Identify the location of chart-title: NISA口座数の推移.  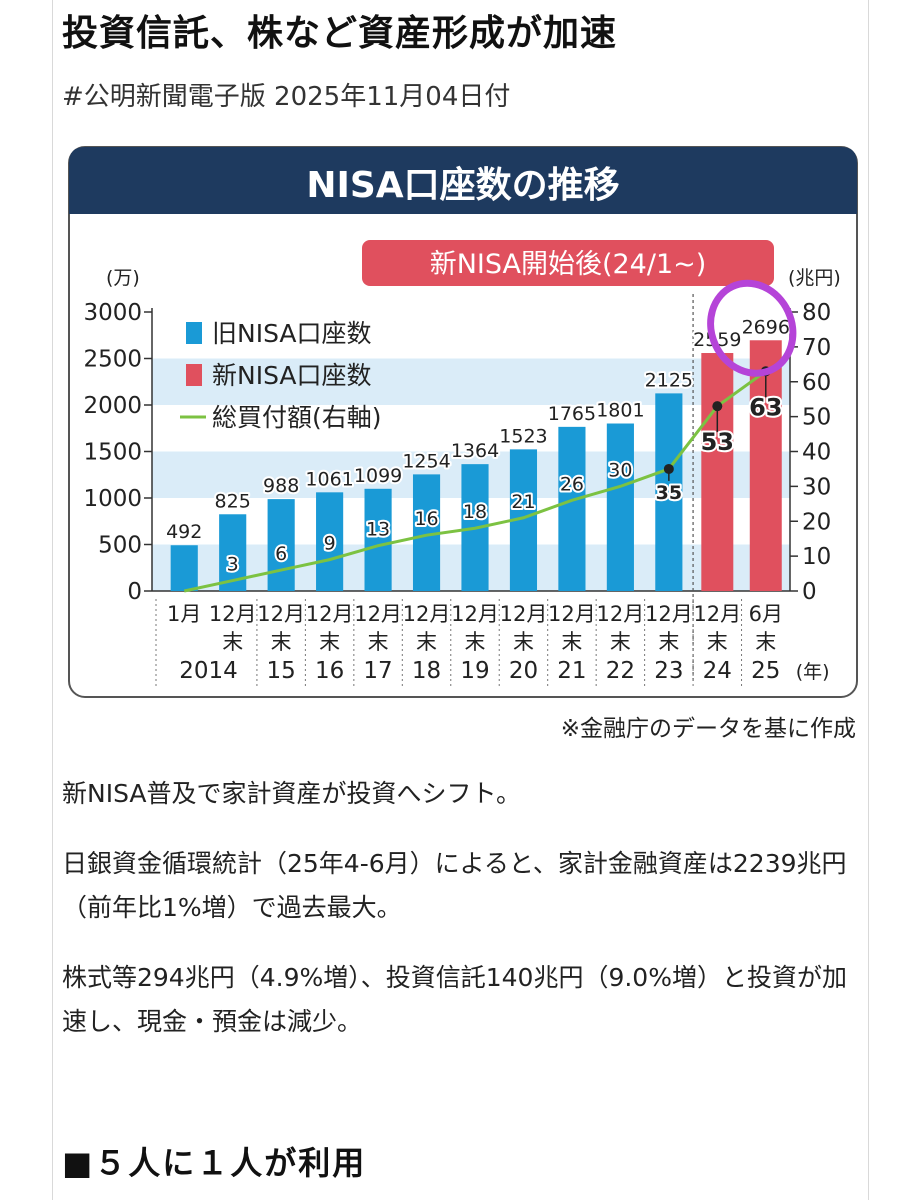
(462, 185).